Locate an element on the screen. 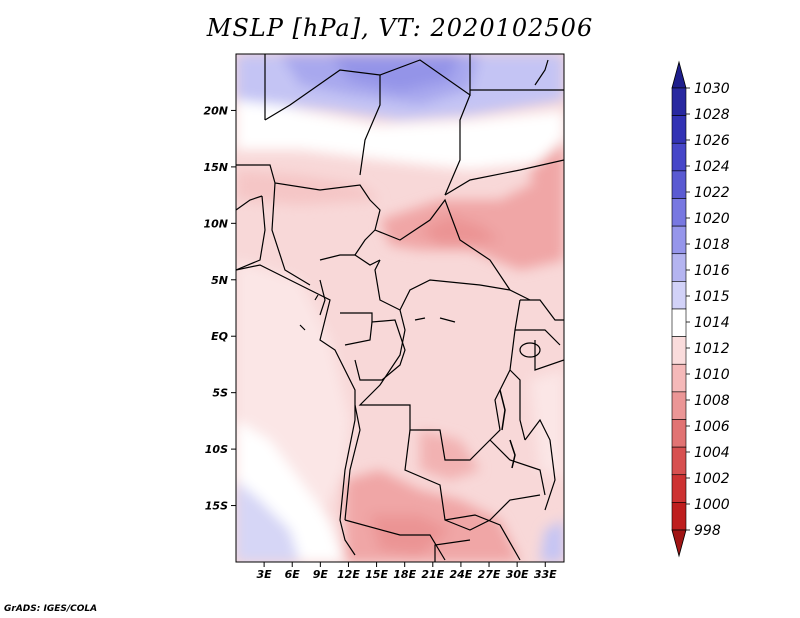 This screenshot has height=618, width=800. colorbar-label: 1006 is located at coordinates (712, 427).